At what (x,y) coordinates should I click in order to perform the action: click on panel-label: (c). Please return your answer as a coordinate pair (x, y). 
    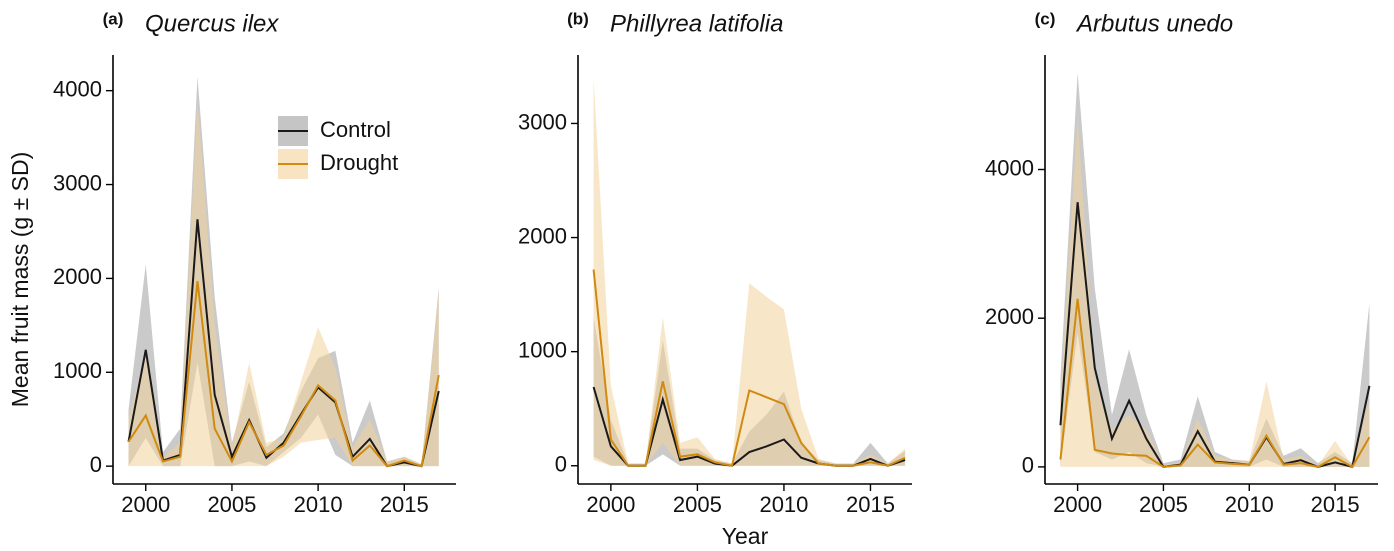
    Looking at the image, I should click on (1045, 18).